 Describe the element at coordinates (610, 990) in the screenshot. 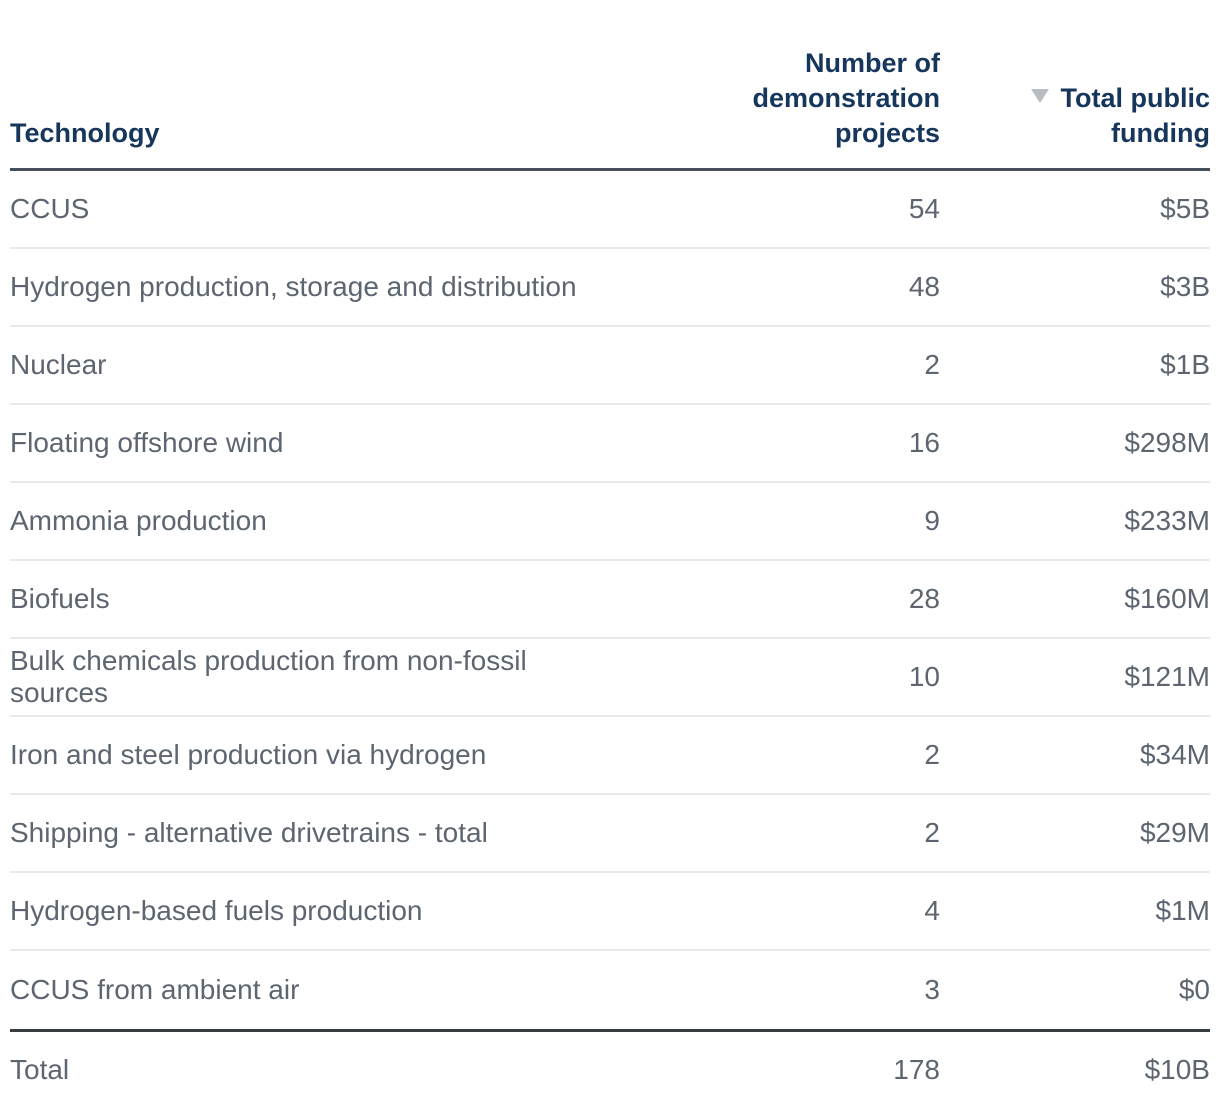

I see `table-row: CCUS from ambient air 3 $0` at that location.